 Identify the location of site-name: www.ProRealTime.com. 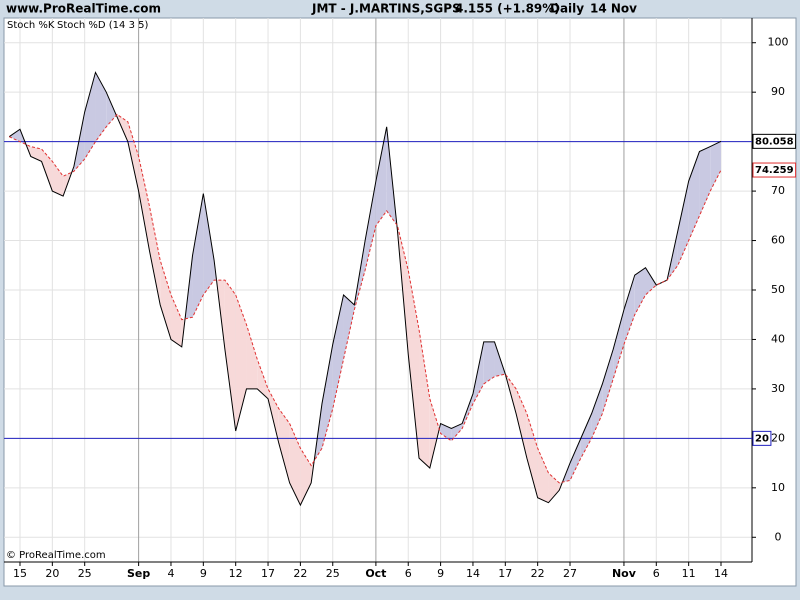
(83, 9).